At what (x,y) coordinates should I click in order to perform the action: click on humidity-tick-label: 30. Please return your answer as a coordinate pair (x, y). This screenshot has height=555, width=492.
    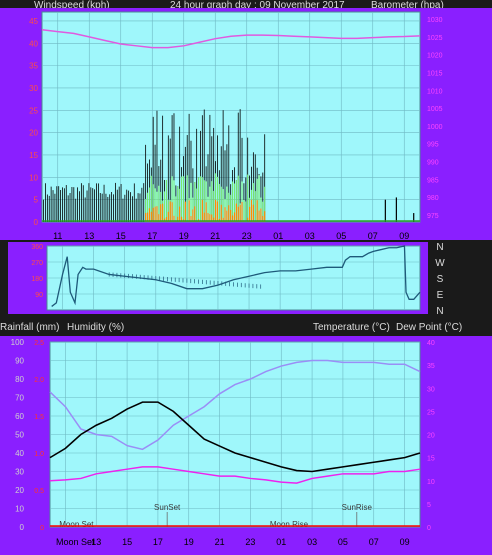
    Looking at the image, I should click on (19, 472).